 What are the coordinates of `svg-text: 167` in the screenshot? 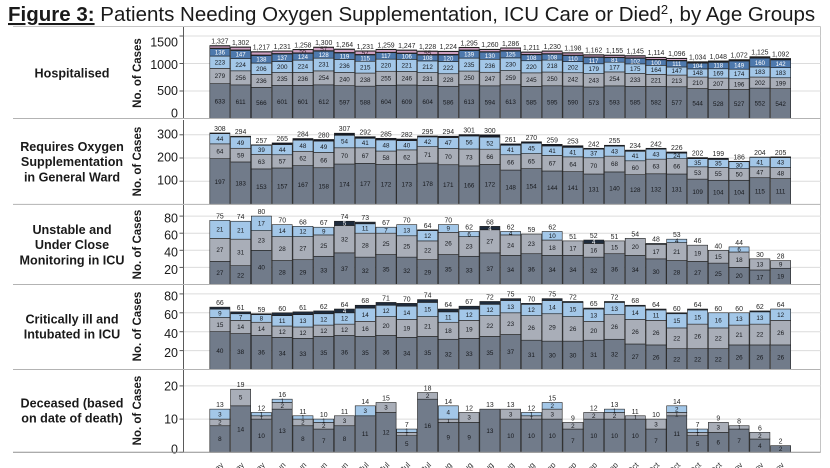 It's located at (303, 185).